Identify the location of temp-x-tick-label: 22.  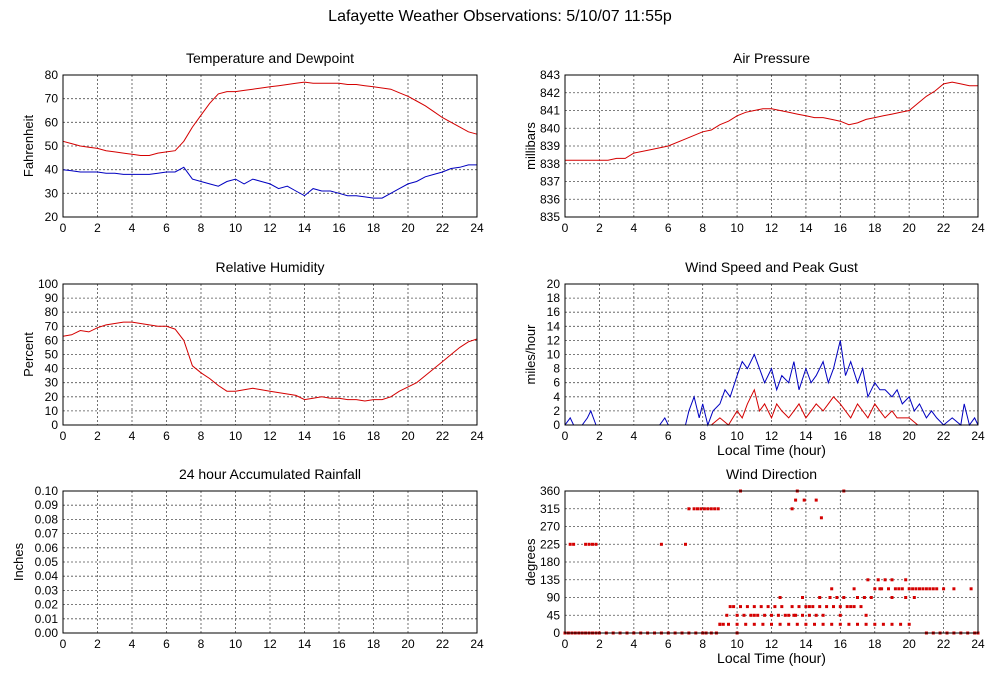
(443, 228).